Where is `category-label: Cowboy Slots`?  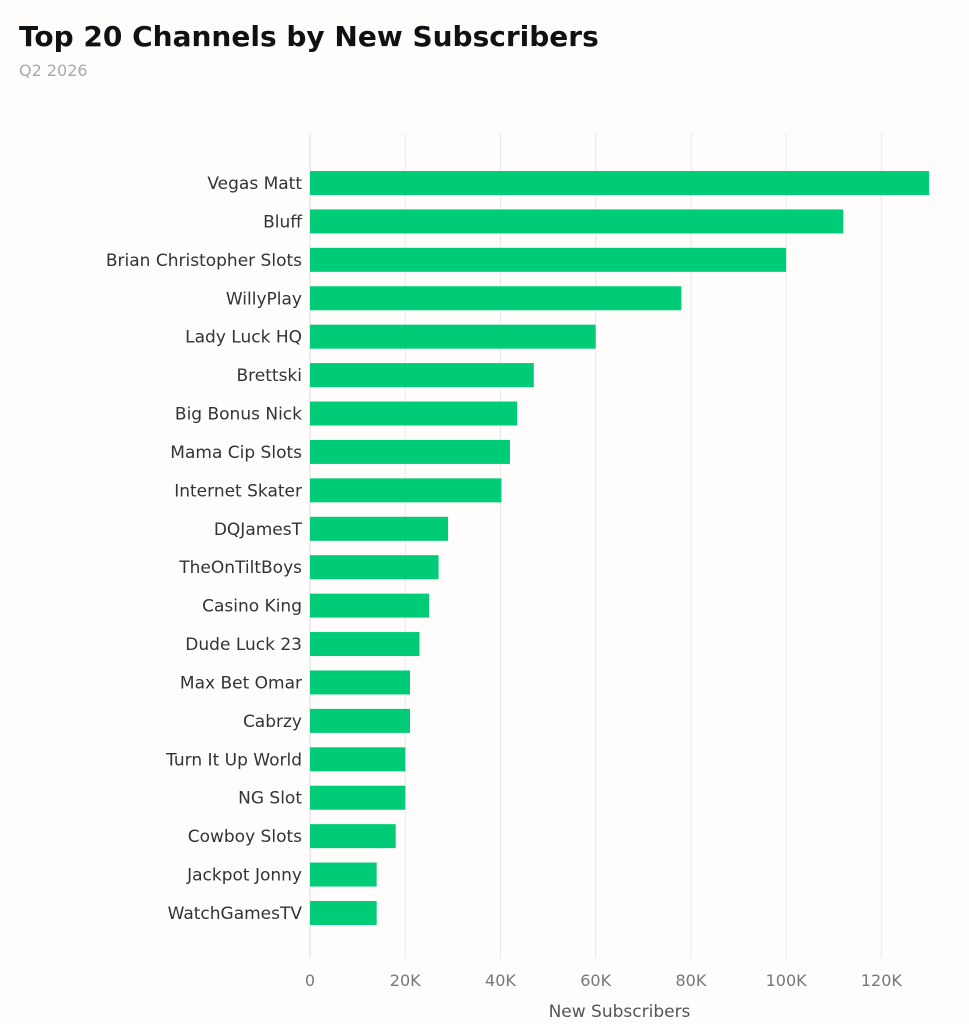
category-label: Cowboy Slots is located at coordinates (245, 837).